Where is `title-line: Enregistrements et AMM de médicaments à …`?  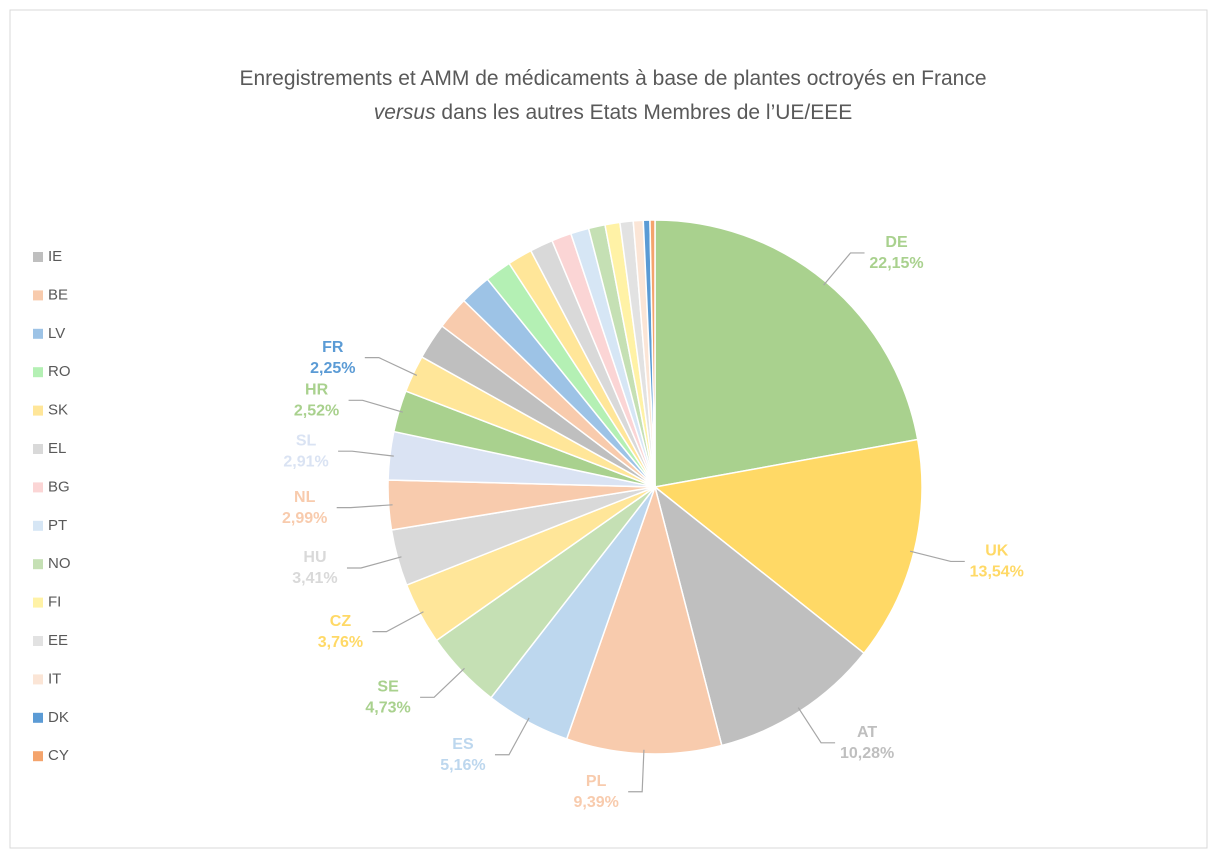 title-line: Enregistrements et AMM de médicaments à … is located at coordinates (612, 78).